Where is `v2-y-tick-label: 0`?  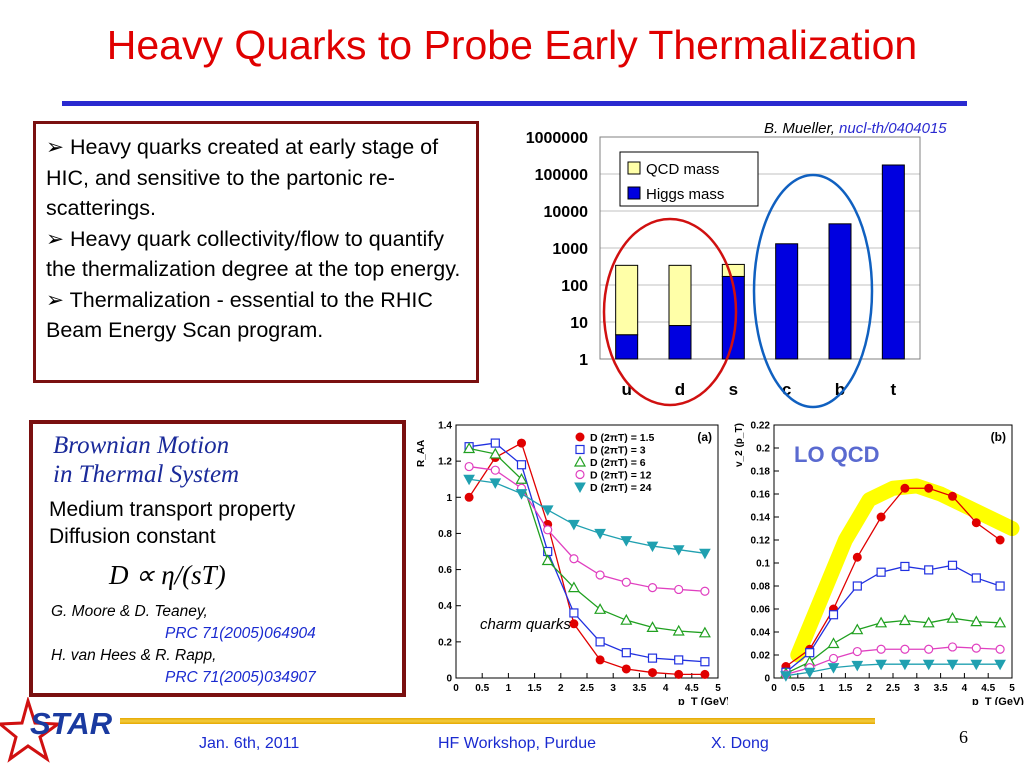 v2-y-tick-label: 0 is located at coordinates (767, 679).